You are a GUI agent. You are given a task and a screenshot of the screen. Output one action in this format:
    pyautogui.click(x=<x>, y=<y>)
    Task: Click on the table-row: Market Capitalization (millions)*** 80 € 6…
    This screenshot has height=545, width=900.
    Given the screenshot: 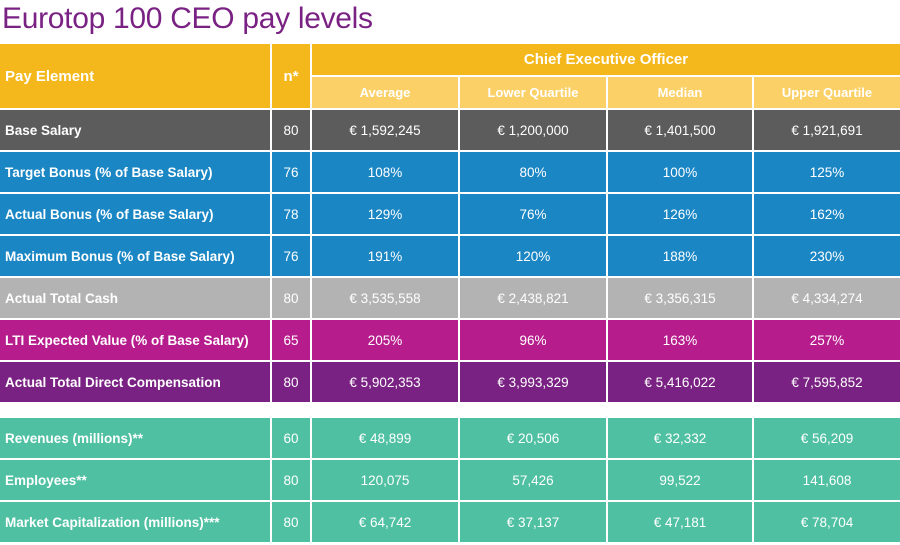 What is the action you would take?
    pyautogui.click(x=450, y=522)
    